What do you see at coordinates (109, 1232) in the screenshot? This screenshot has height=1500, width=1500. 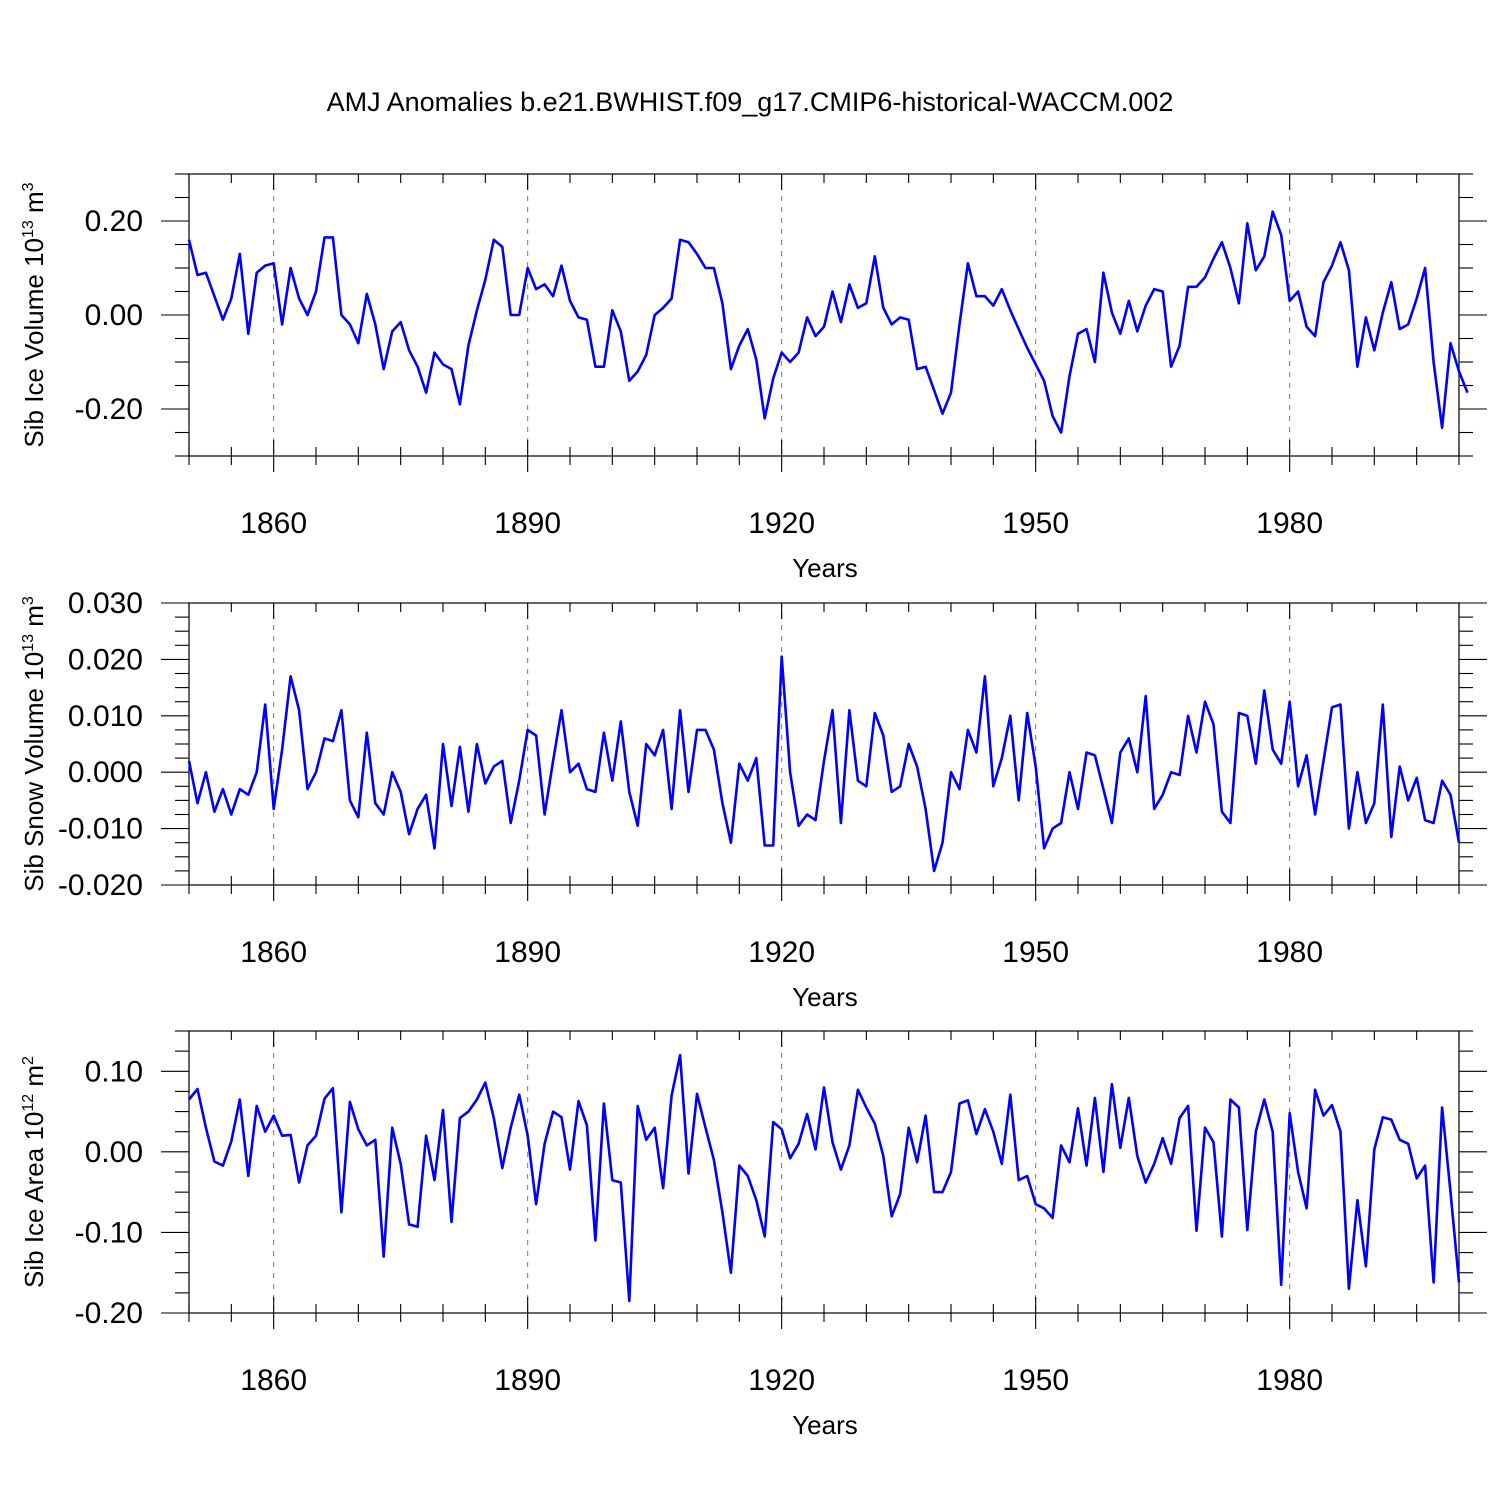 I see `y-tick-label: -0.10` at bounding box center [109, 1232].